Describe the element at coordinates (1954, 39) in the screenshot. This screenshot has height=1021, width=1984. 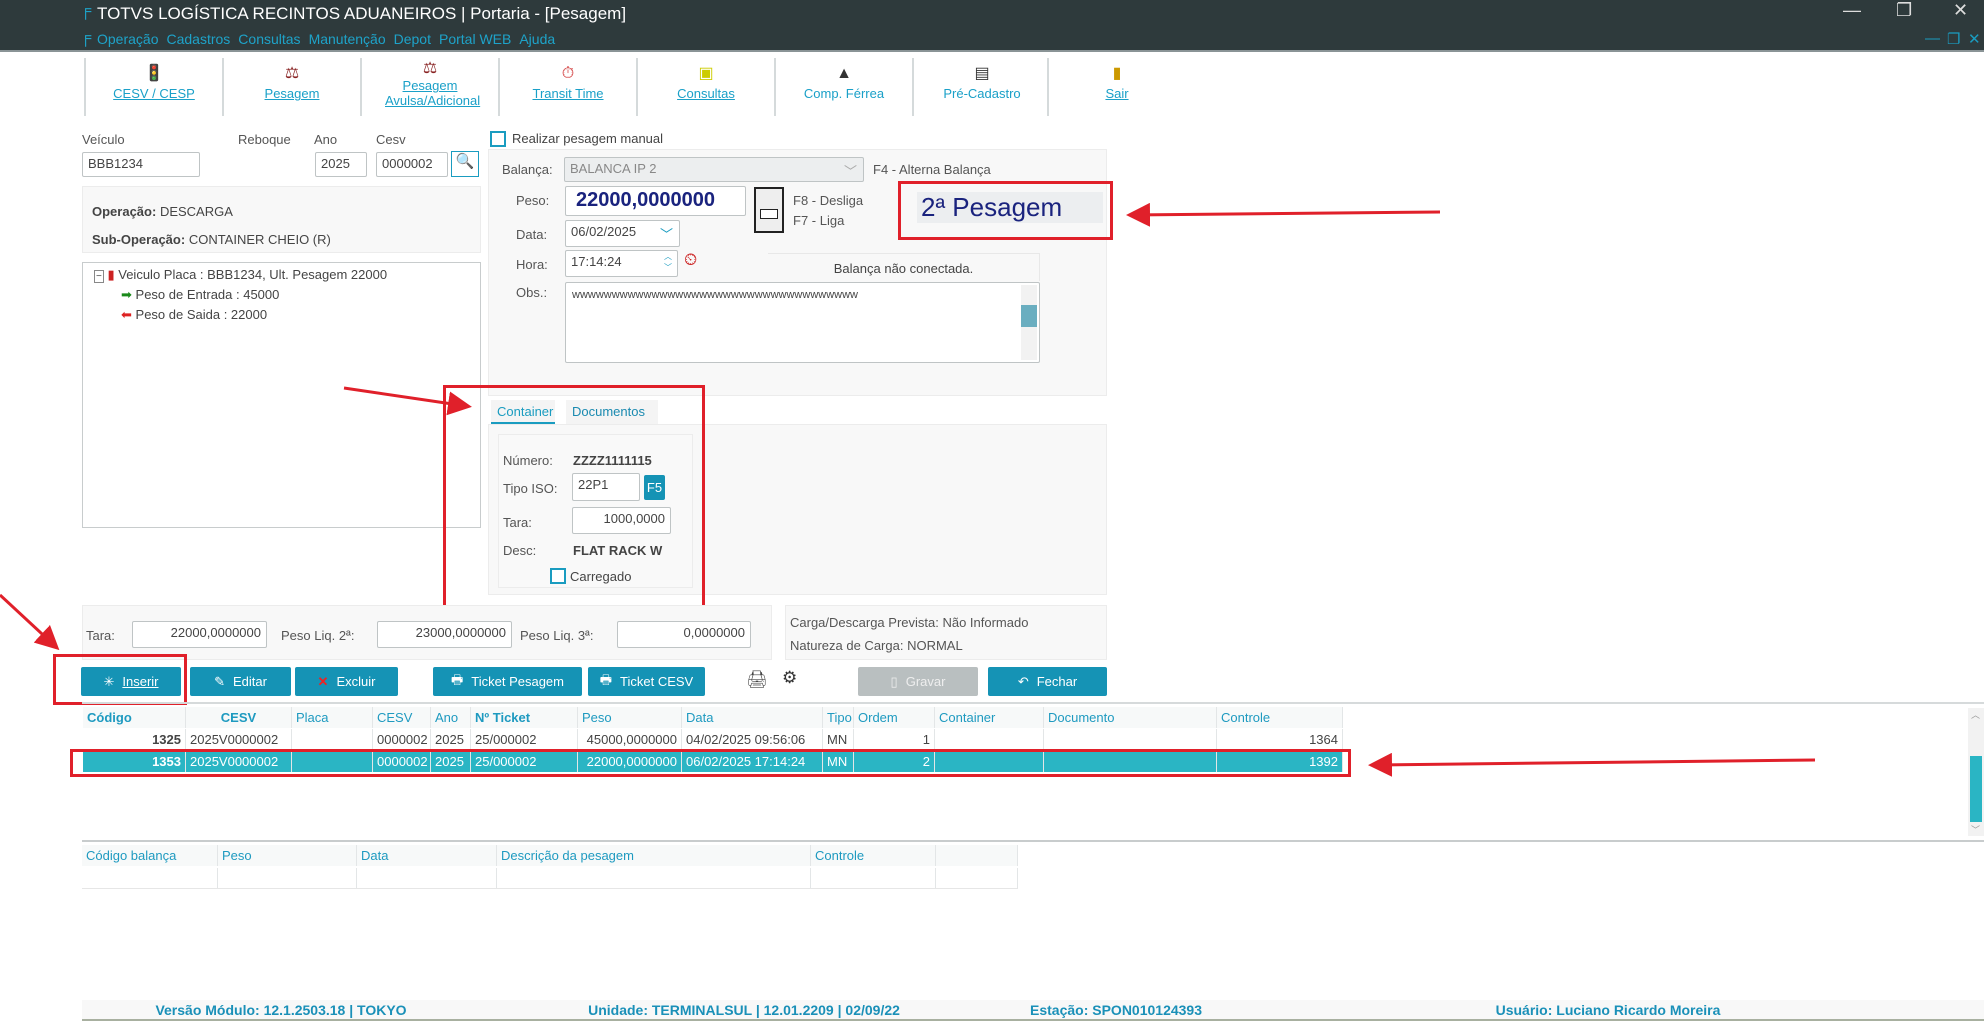
I see `mdi-restore-icon: ❐` at that location.